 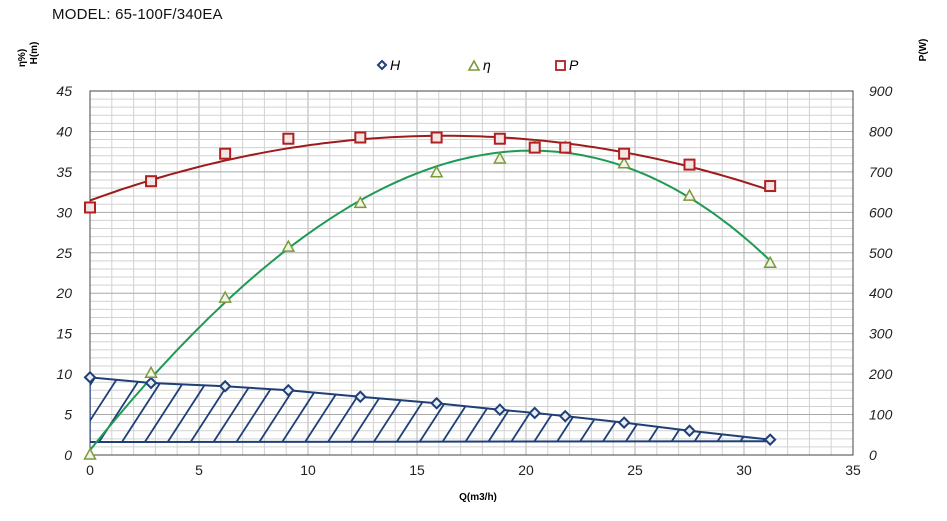 I want to click on y-left-label-top: η%), so click(x=22, y=58).